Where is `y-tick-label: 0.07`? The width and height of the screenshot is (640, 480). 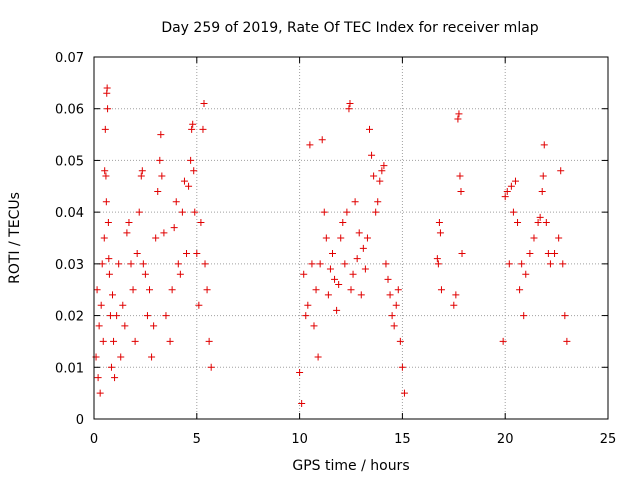
y-tick-label: 0.07 is located at coordinates (69, 58).